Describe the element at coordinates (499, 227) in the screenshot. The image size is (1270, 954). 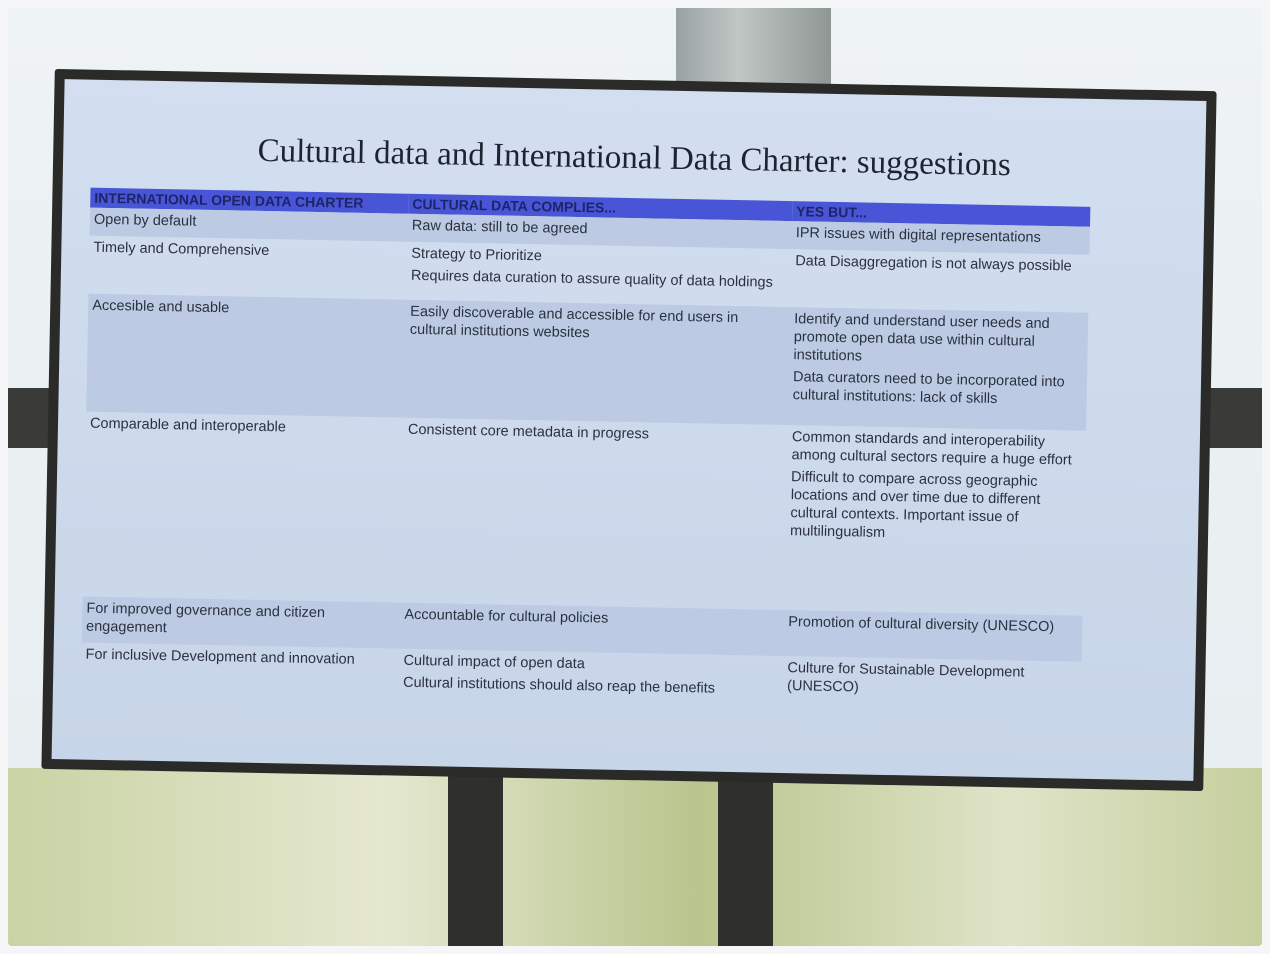
I see `cell-text: Raw data: still to be agreed` at that location.